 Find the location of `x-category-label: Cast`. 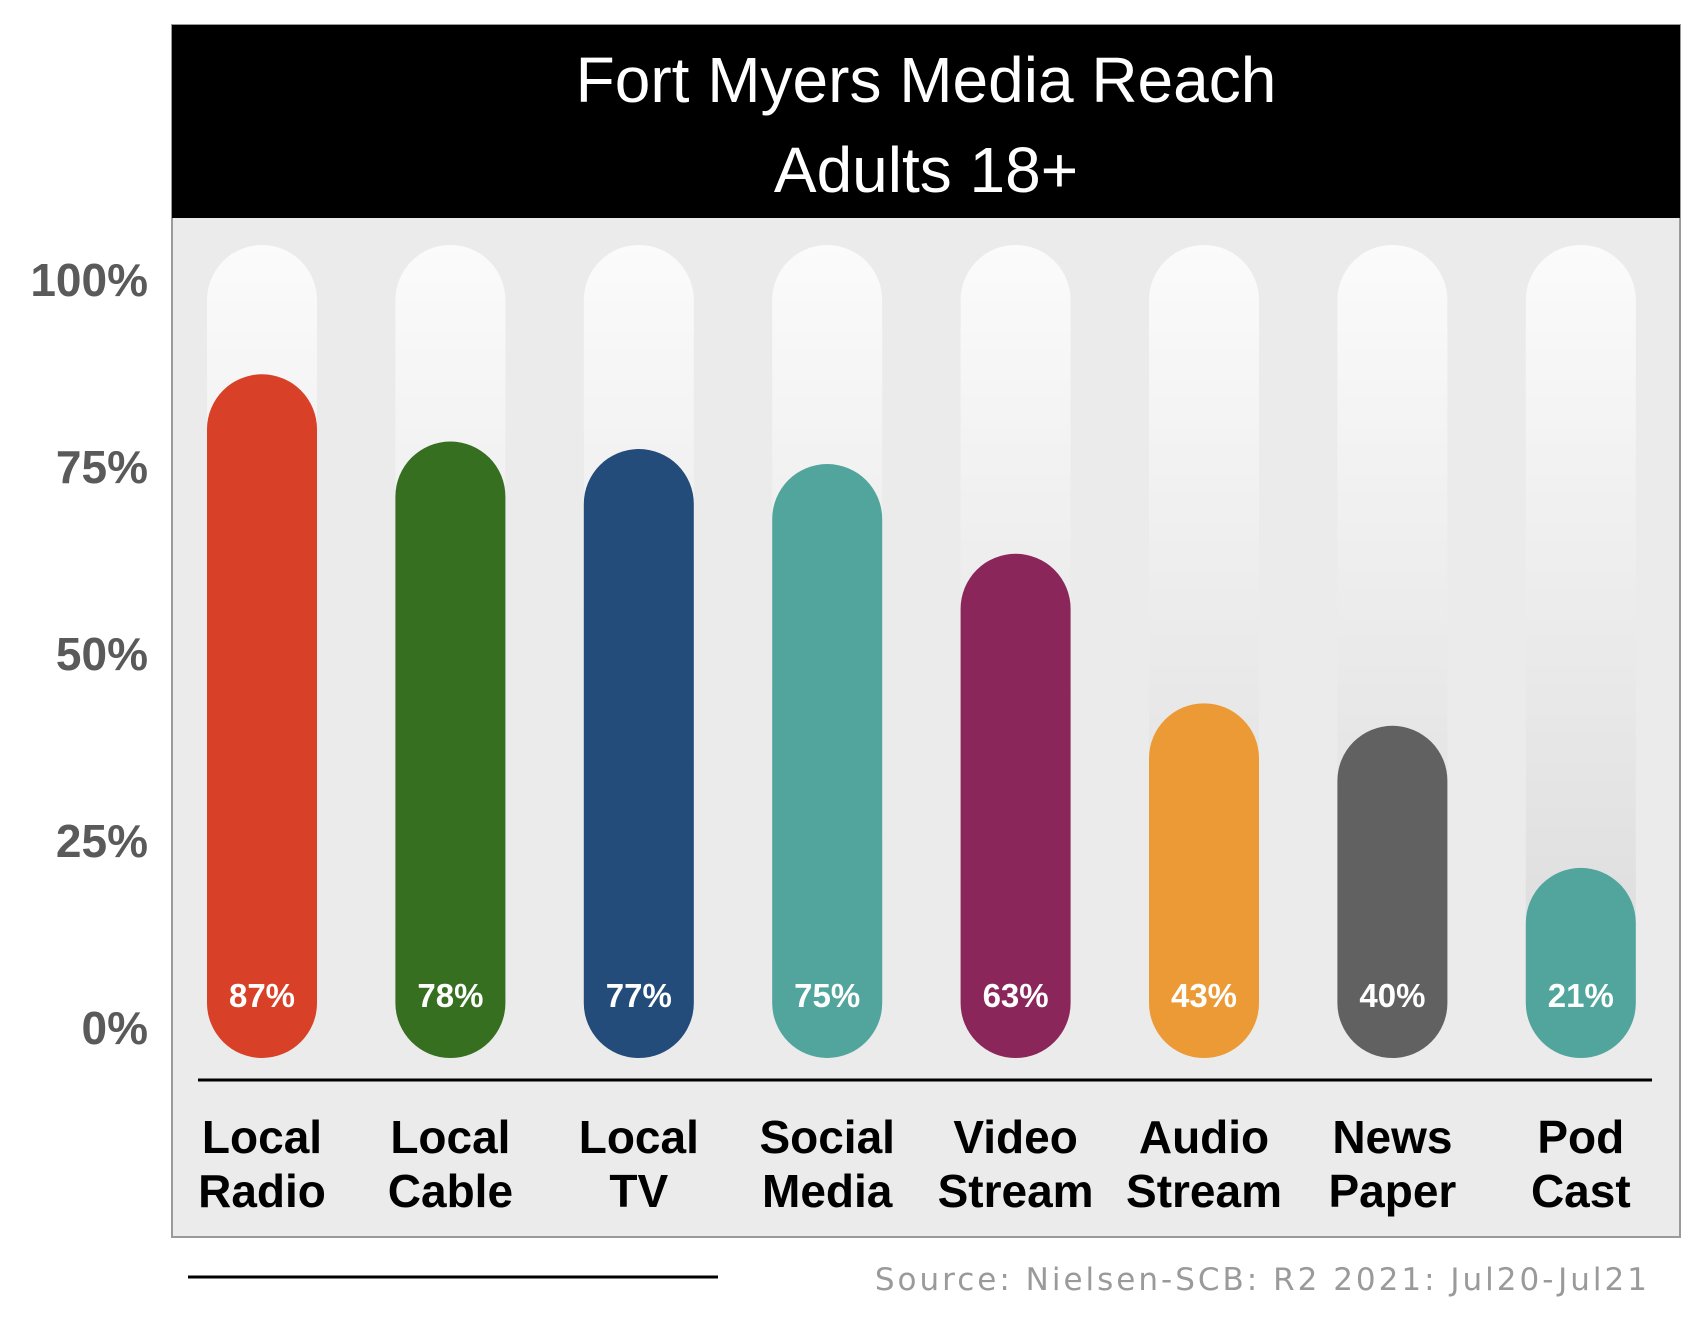

x-category-label: Cast is located at coordinates (1581, 1191).